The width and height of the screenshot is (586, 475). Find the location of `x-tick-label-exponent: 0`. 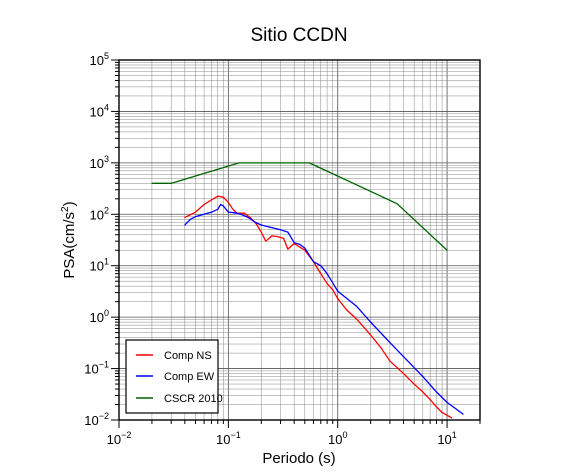

x-tick-label-exponent: 0 is located at coordinates (344, 435).